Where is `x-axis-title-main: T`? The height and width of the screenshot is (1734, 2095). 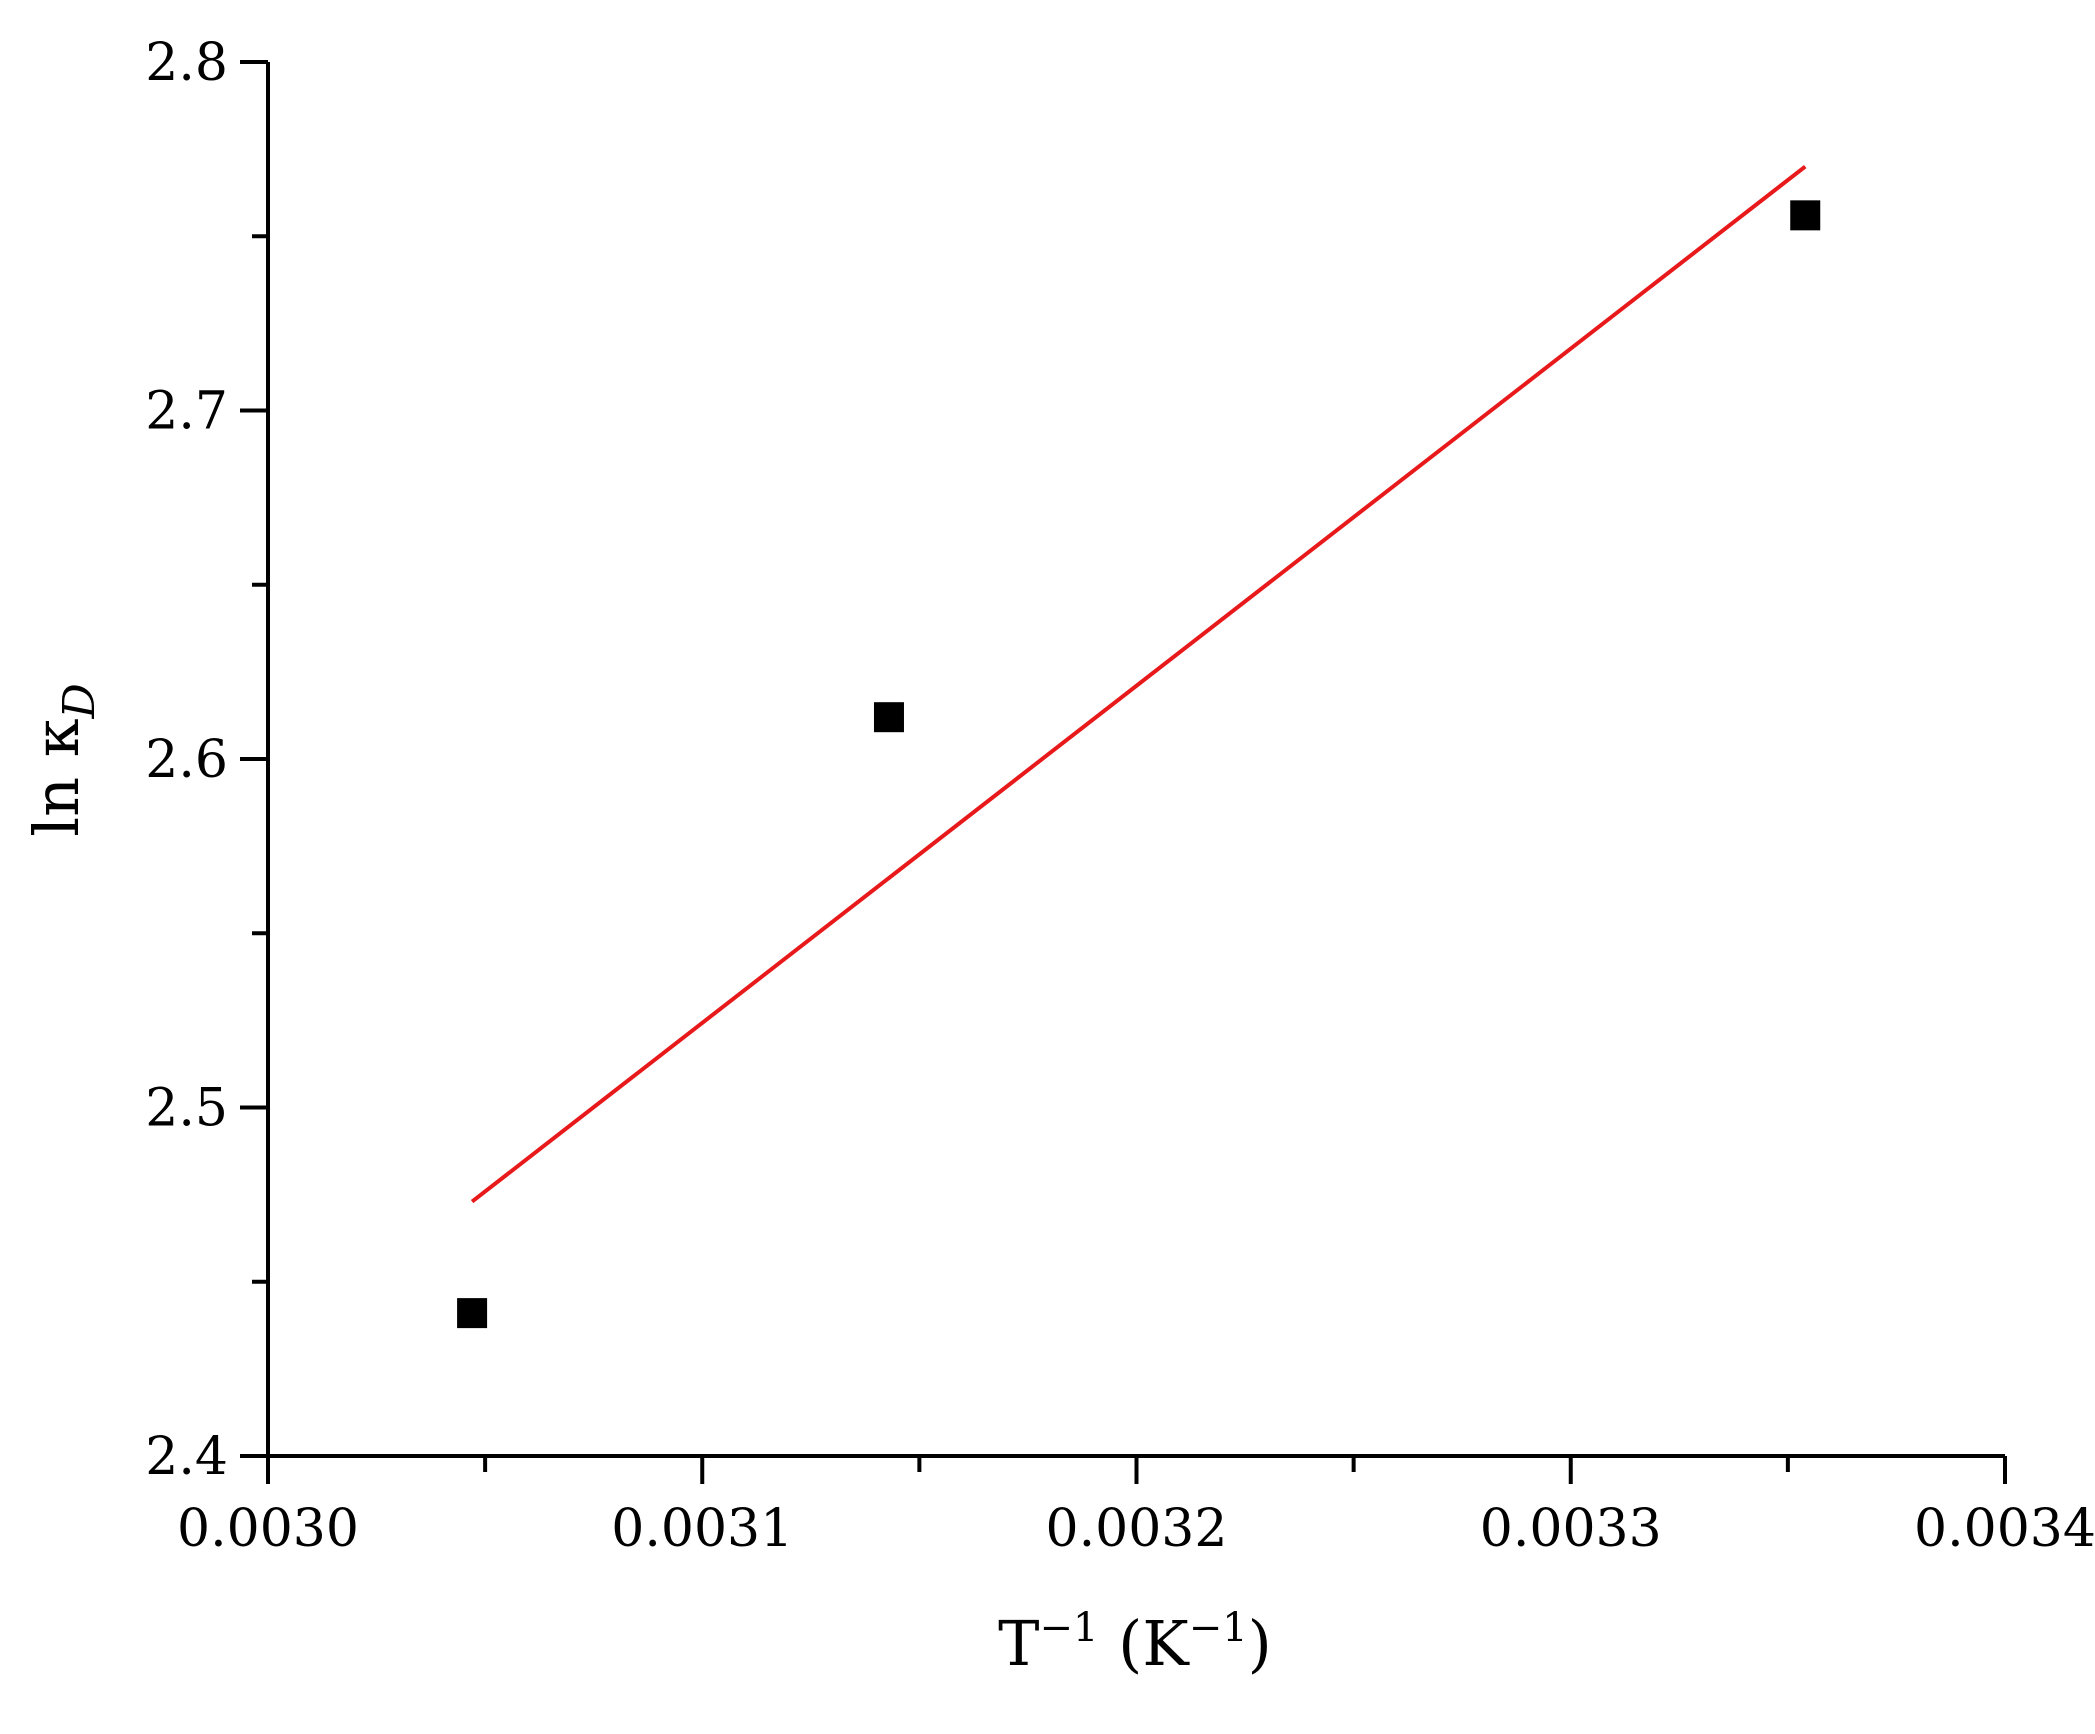 x-axis-title-main: T is located at coordinates (1018, 1643).